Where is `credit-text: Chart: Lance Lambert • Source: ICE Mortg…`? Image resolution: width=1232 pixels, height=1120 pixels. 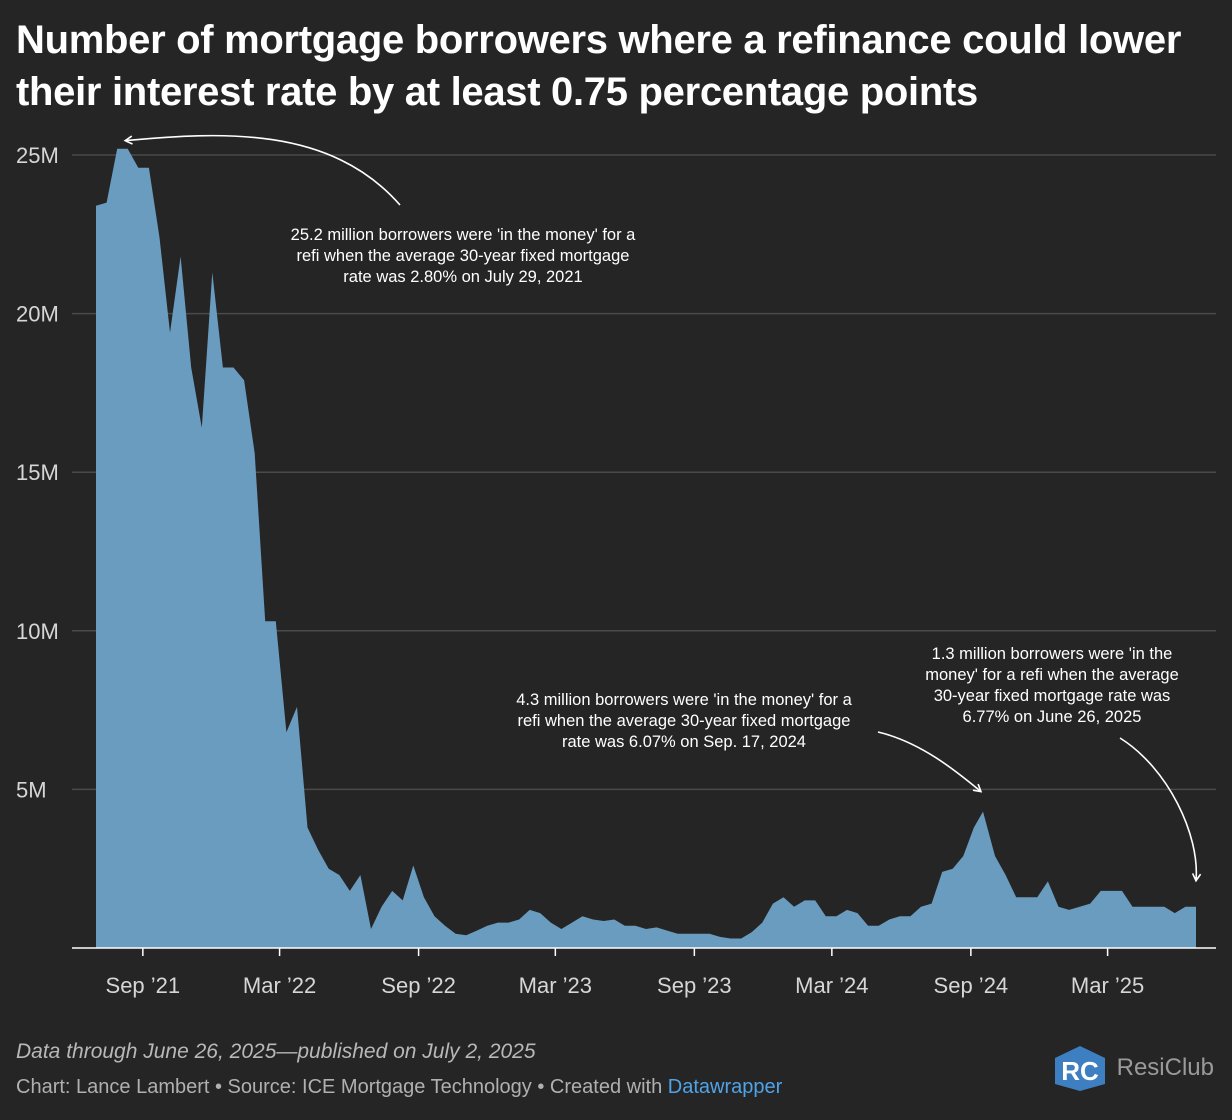
credit-text: Chart: Lance Lambert • Source: ICE Mortg… is located at coordinates (342, 1087).